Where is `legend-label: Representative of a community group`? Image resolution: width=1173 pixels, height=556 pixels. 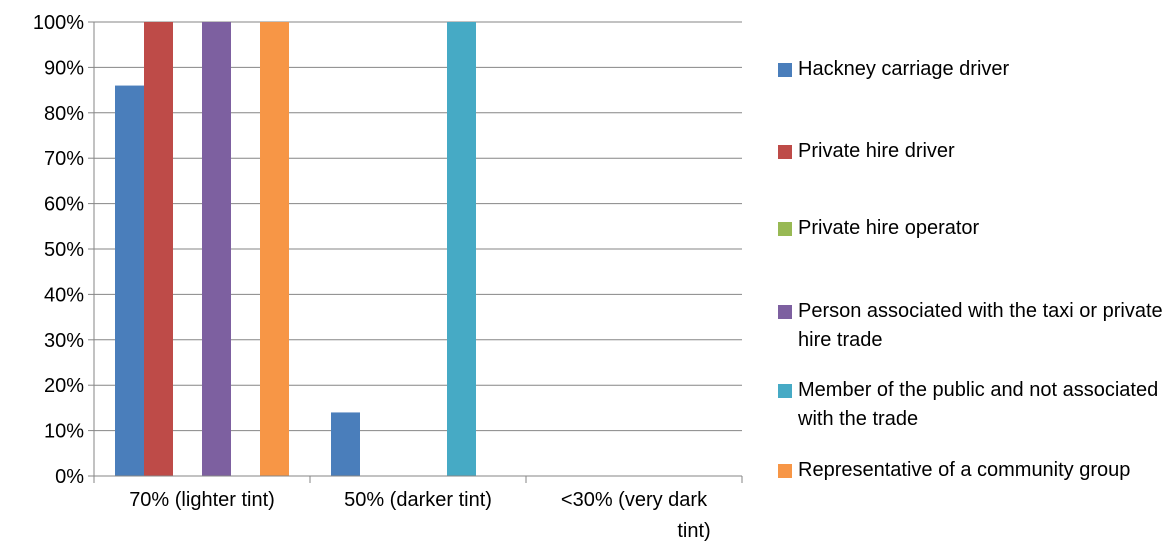
legend-label: Representative of a community group is located at coordinates (964, 470).